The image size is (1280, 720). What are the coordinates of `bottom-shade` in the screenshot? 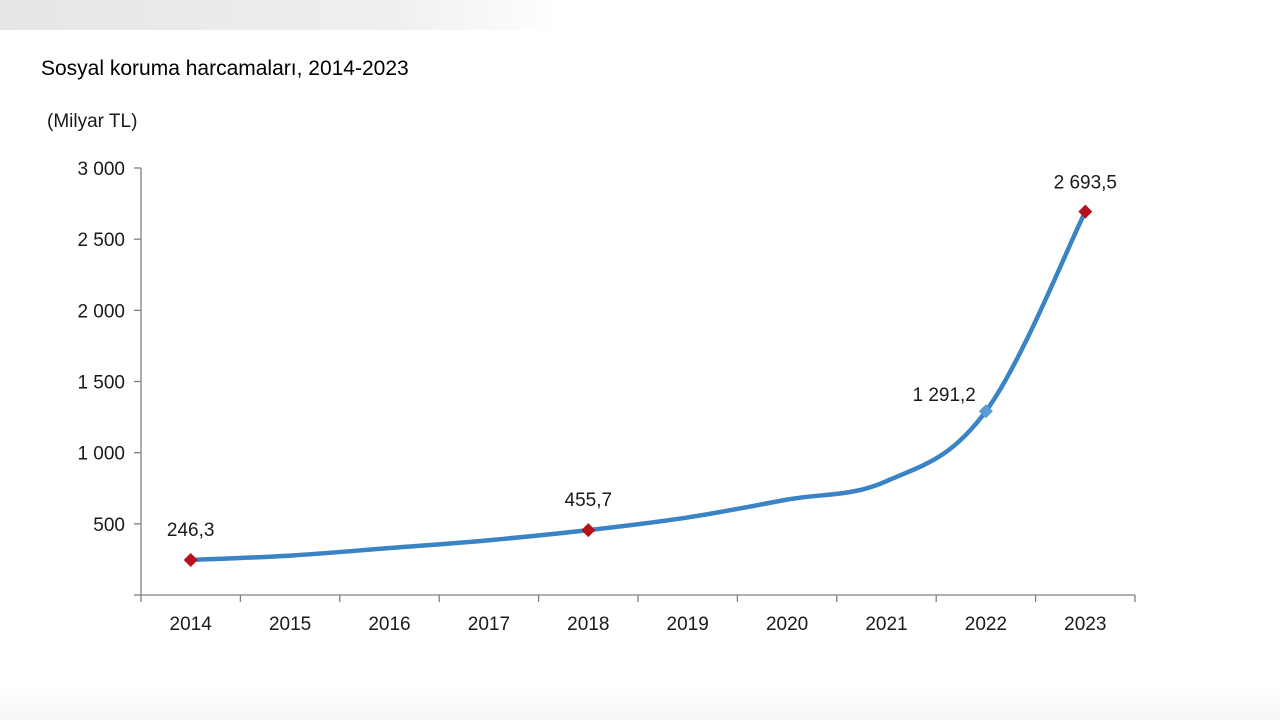 It's located at (640, 703).